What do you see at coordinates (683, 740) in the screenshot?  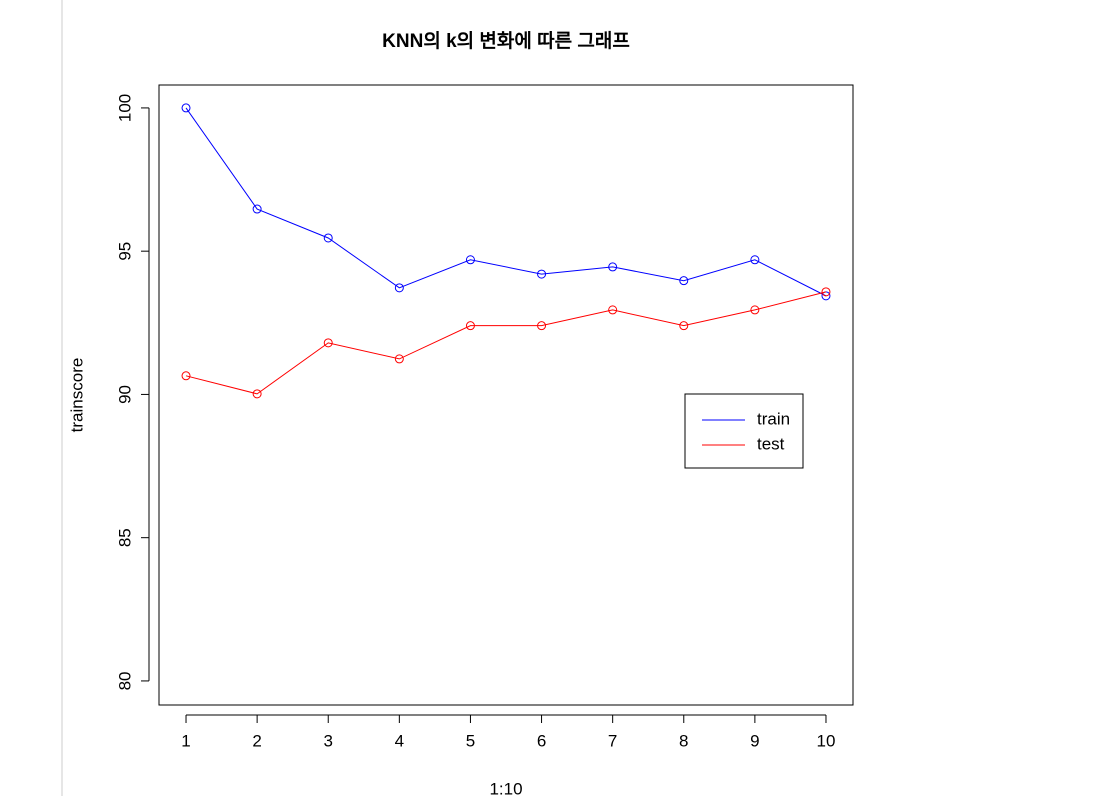 I see `x-tick-label: 8` at bounding box center [683, 740].